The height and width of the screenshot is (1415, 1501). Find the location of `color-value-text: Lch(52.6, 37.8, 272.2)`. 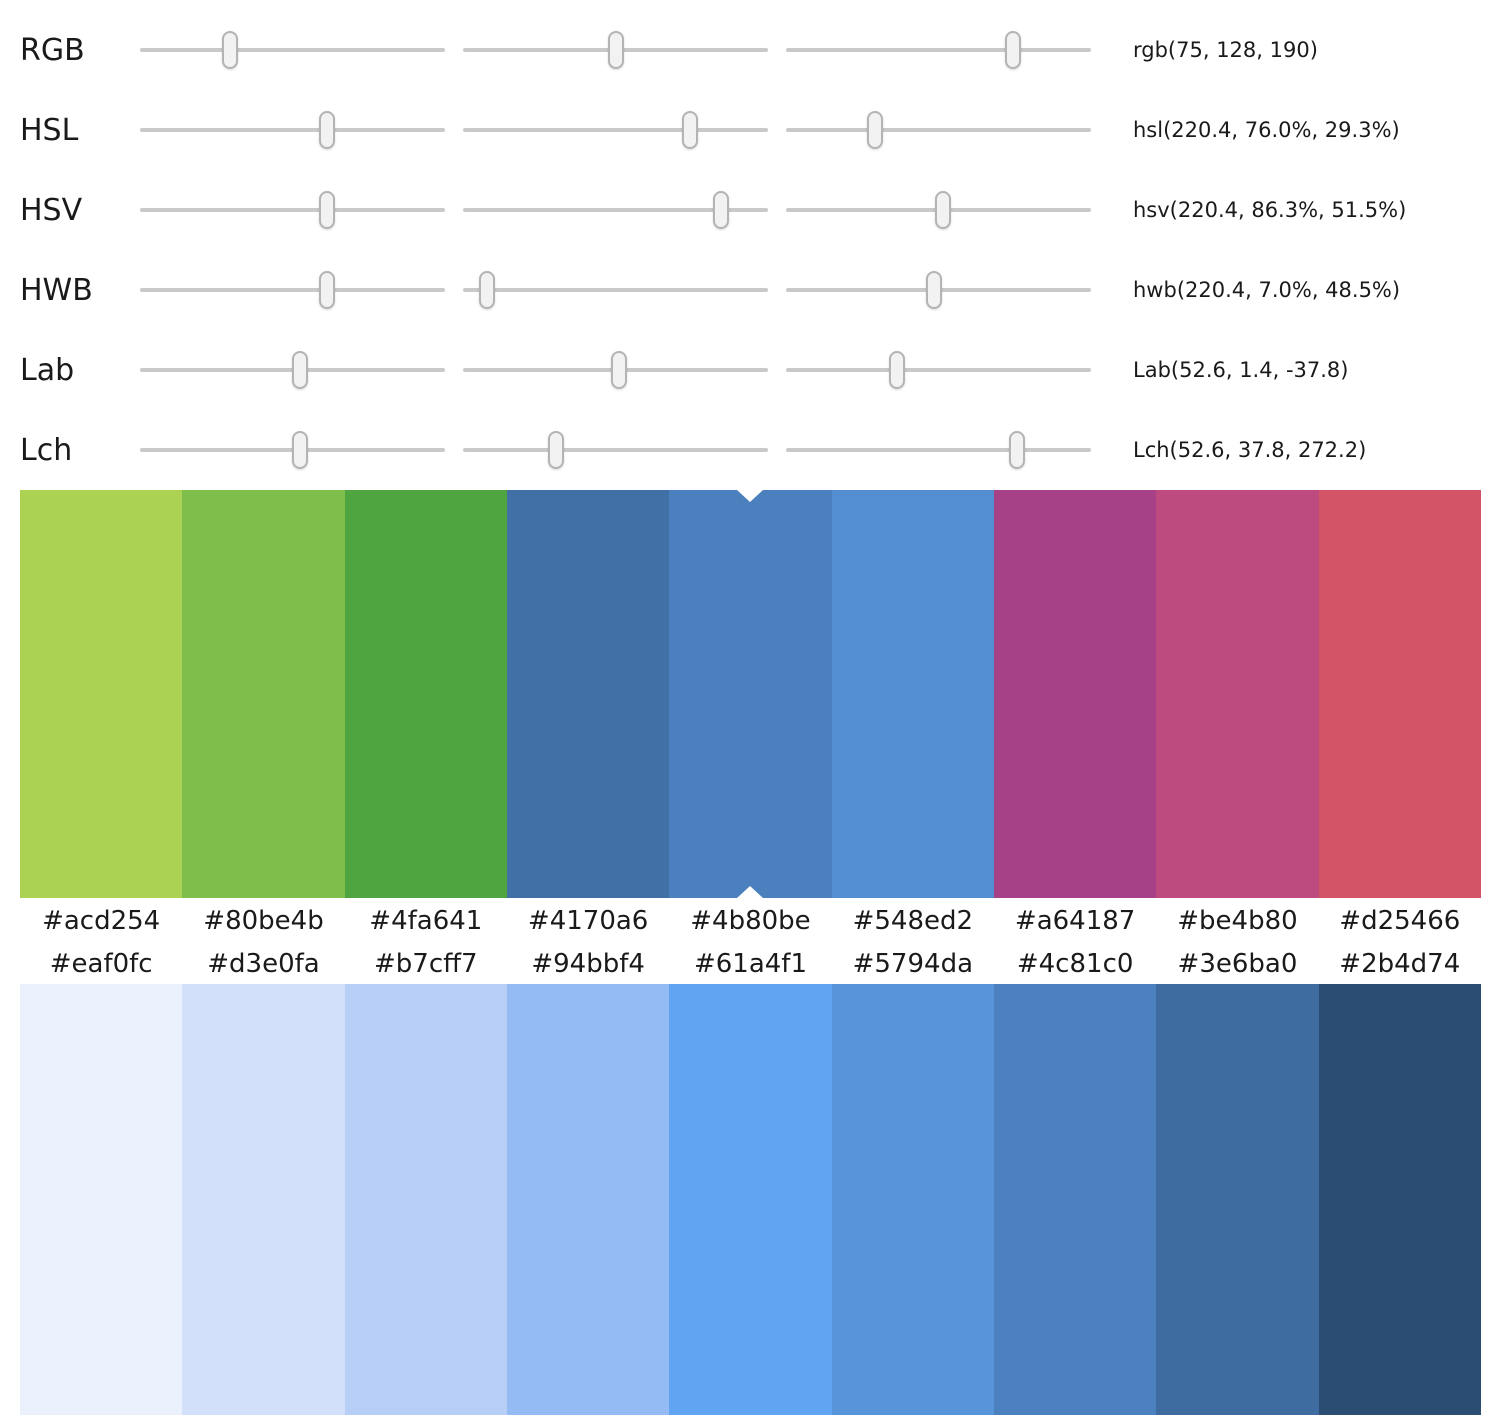

color-value-text: Lch(52.6, 37.8, 272.2) is located at coordinates (1250, 450).